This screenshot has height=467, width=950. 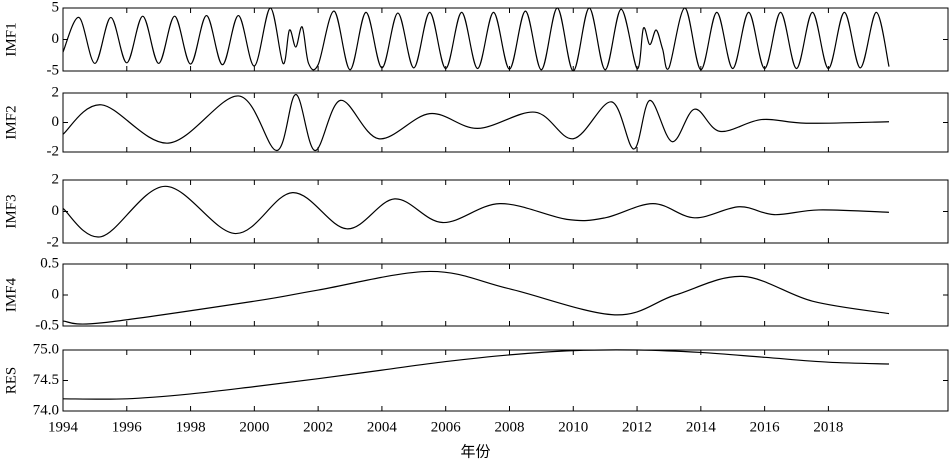 I want to click on x-tick-label: 2000, so click(x=254, y=427).